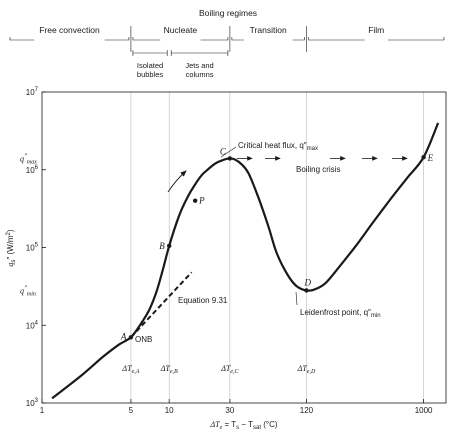  Describe the element at coordinates (162, 246) in the screenshot. I see `curve-point-label: B` at that location.